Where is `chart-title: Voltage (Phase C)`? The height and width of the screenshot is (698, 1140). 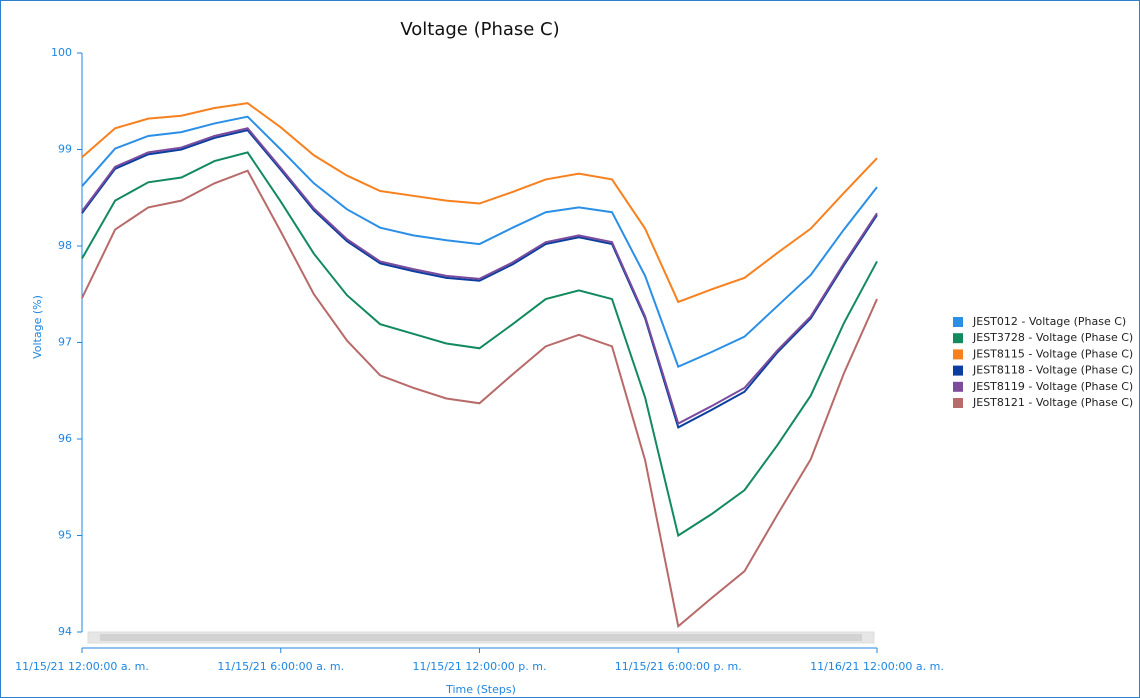 chart-title: Voltage (Phase C) is located at coordinates (479, 29).